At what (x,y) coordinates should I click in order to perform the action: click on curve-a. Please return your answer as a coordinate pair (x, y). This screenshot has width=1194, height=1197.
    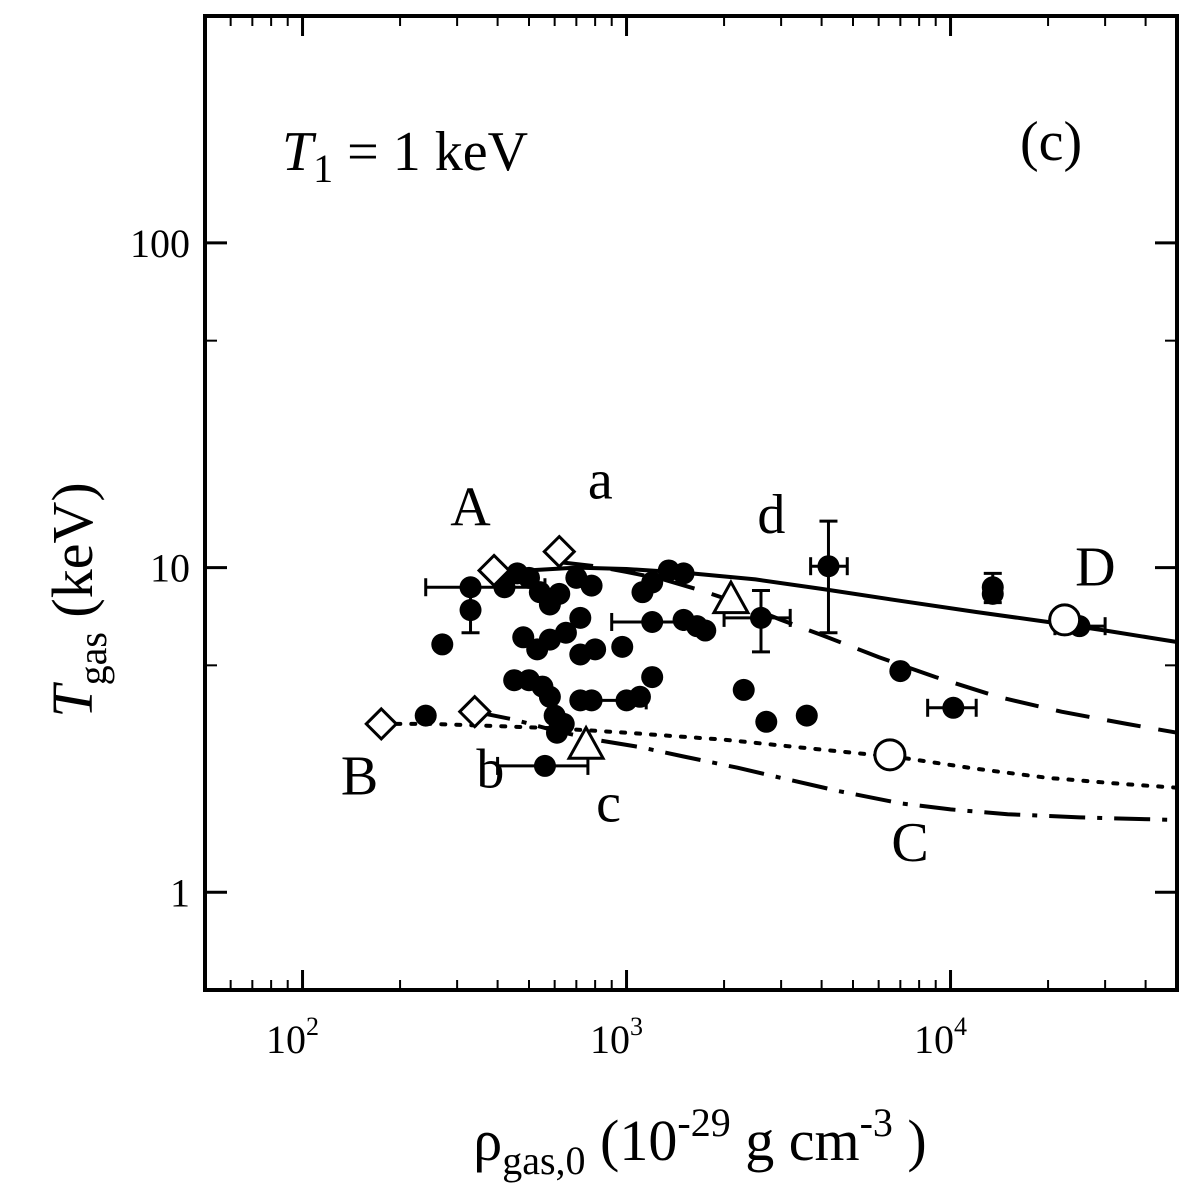
    Looking at the image, I should click on (868, 647).